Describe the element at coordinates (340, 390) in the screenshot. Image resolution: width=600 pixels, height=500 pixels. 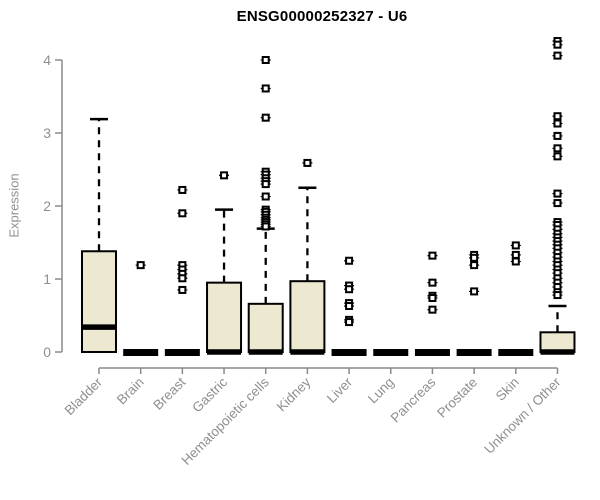
I see `x-category-label: Liver` at that location.